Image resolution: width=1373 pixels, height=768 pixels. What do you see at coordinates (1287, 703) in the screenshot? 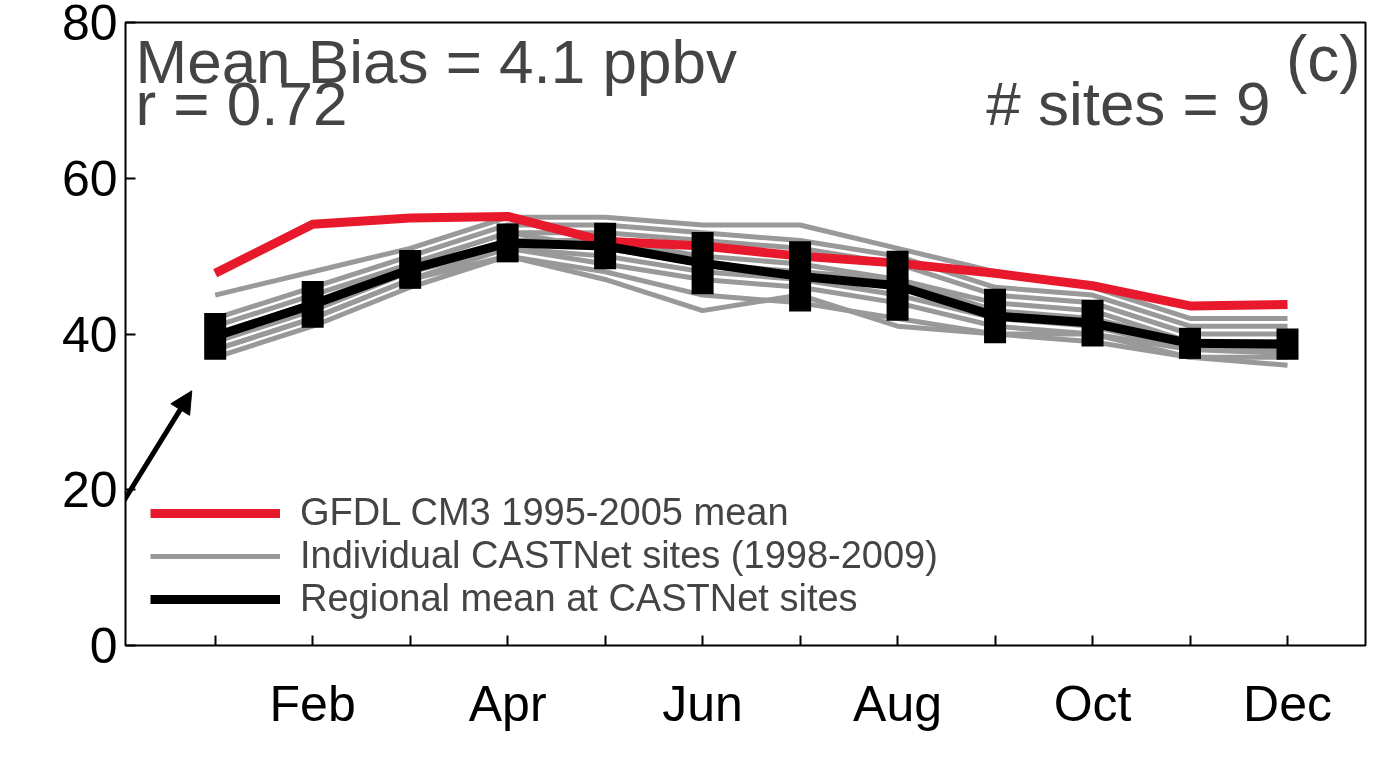
I see `x-tick-label: Dec` at bounding box center [1287, 703].